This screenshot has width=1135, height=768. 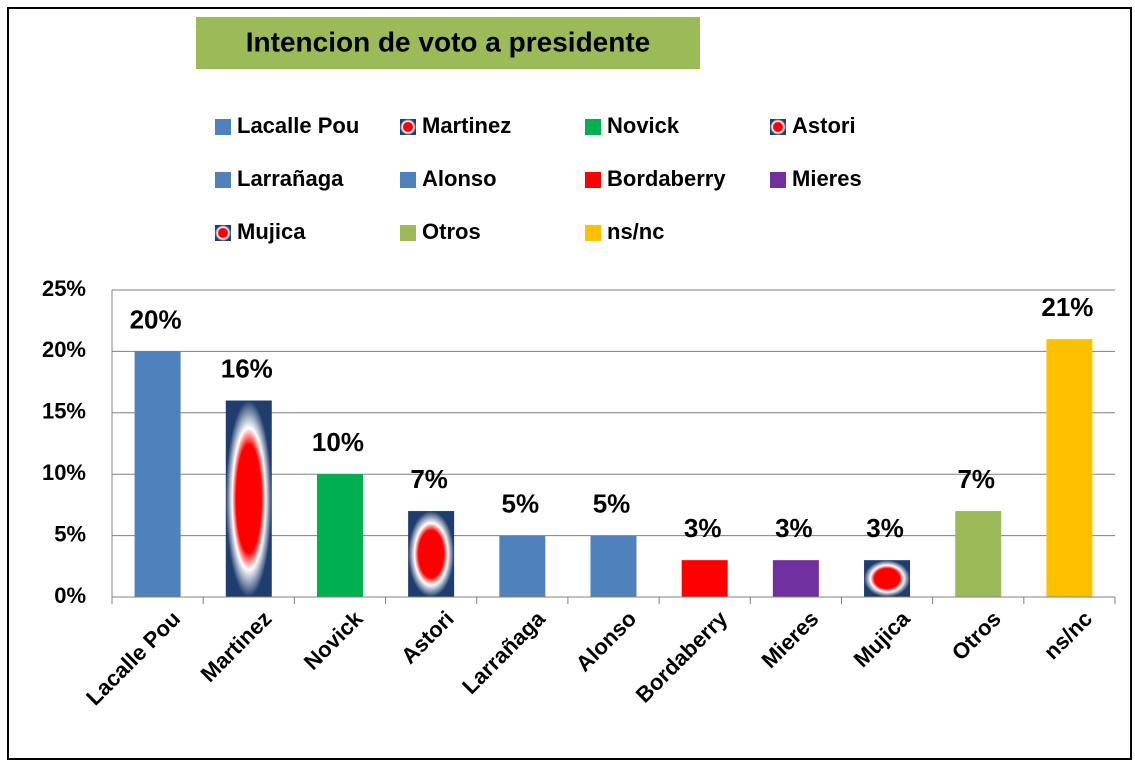 I want to click on value-label: 21%, so click(x=1067, y=307).